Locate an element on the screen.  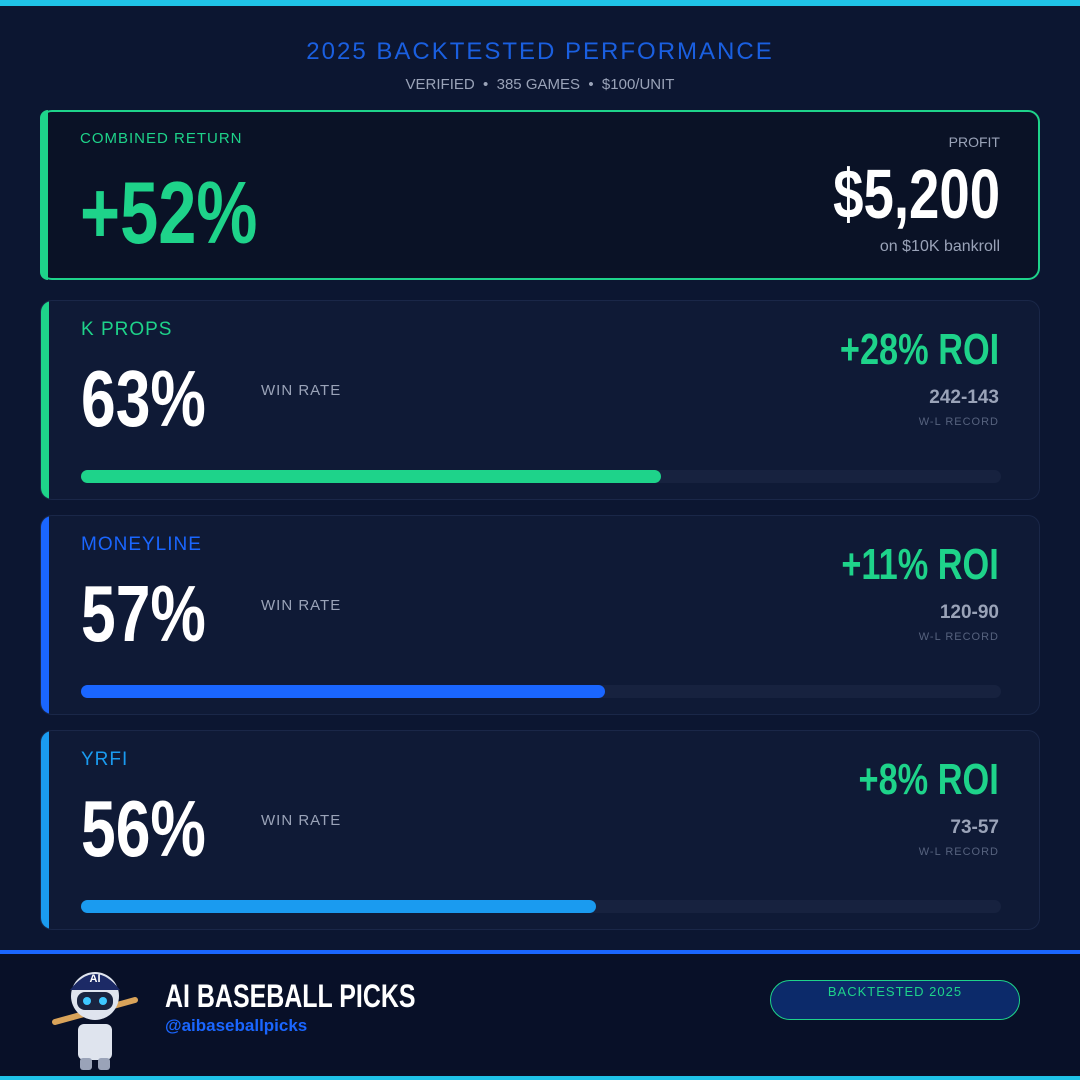
roi: +11% ROI is located at coordinates (920, 564).